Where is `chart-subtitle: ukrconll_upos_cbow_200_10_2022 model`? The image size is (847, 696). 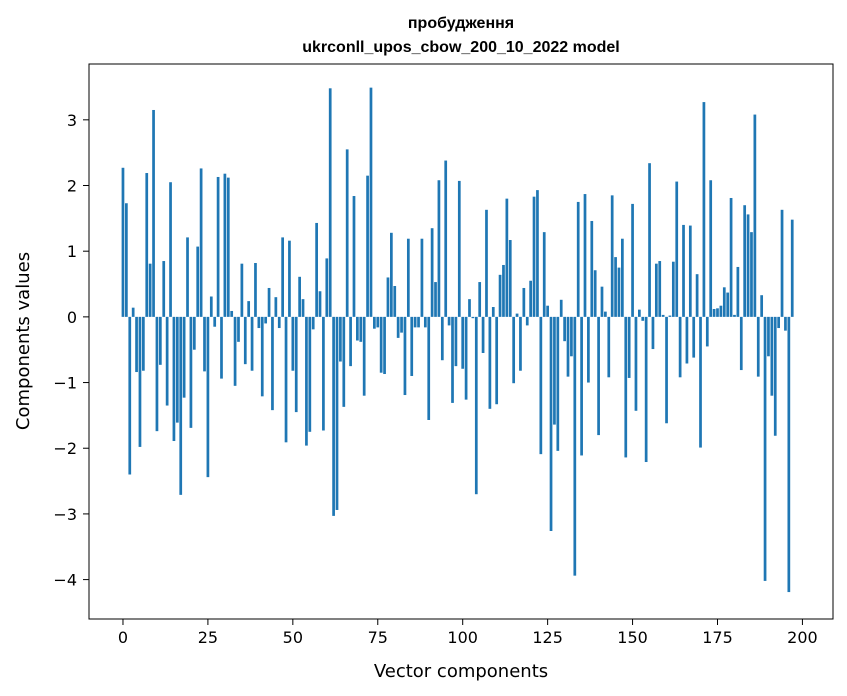
chart-subtitle: ukrconll_upos_cbow_200_10_2022 model is located at coordinates (460, 47).